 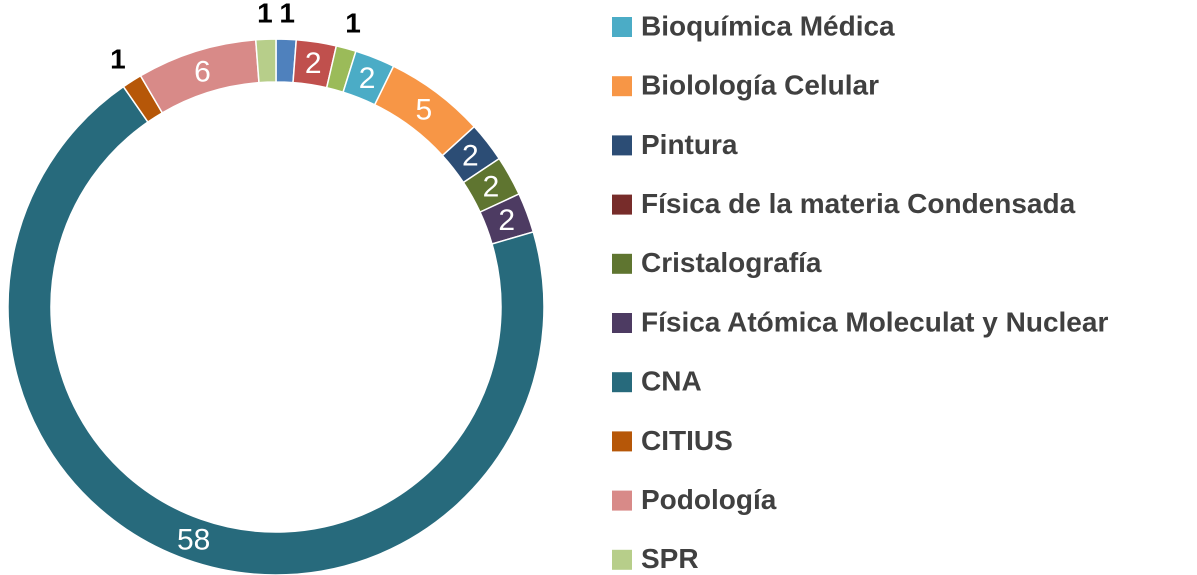 What do you see at coordinates (858, 203) in the screenshot?
I see `legend-label: Física de la materia Condensada` at bounding box center [858, 203].